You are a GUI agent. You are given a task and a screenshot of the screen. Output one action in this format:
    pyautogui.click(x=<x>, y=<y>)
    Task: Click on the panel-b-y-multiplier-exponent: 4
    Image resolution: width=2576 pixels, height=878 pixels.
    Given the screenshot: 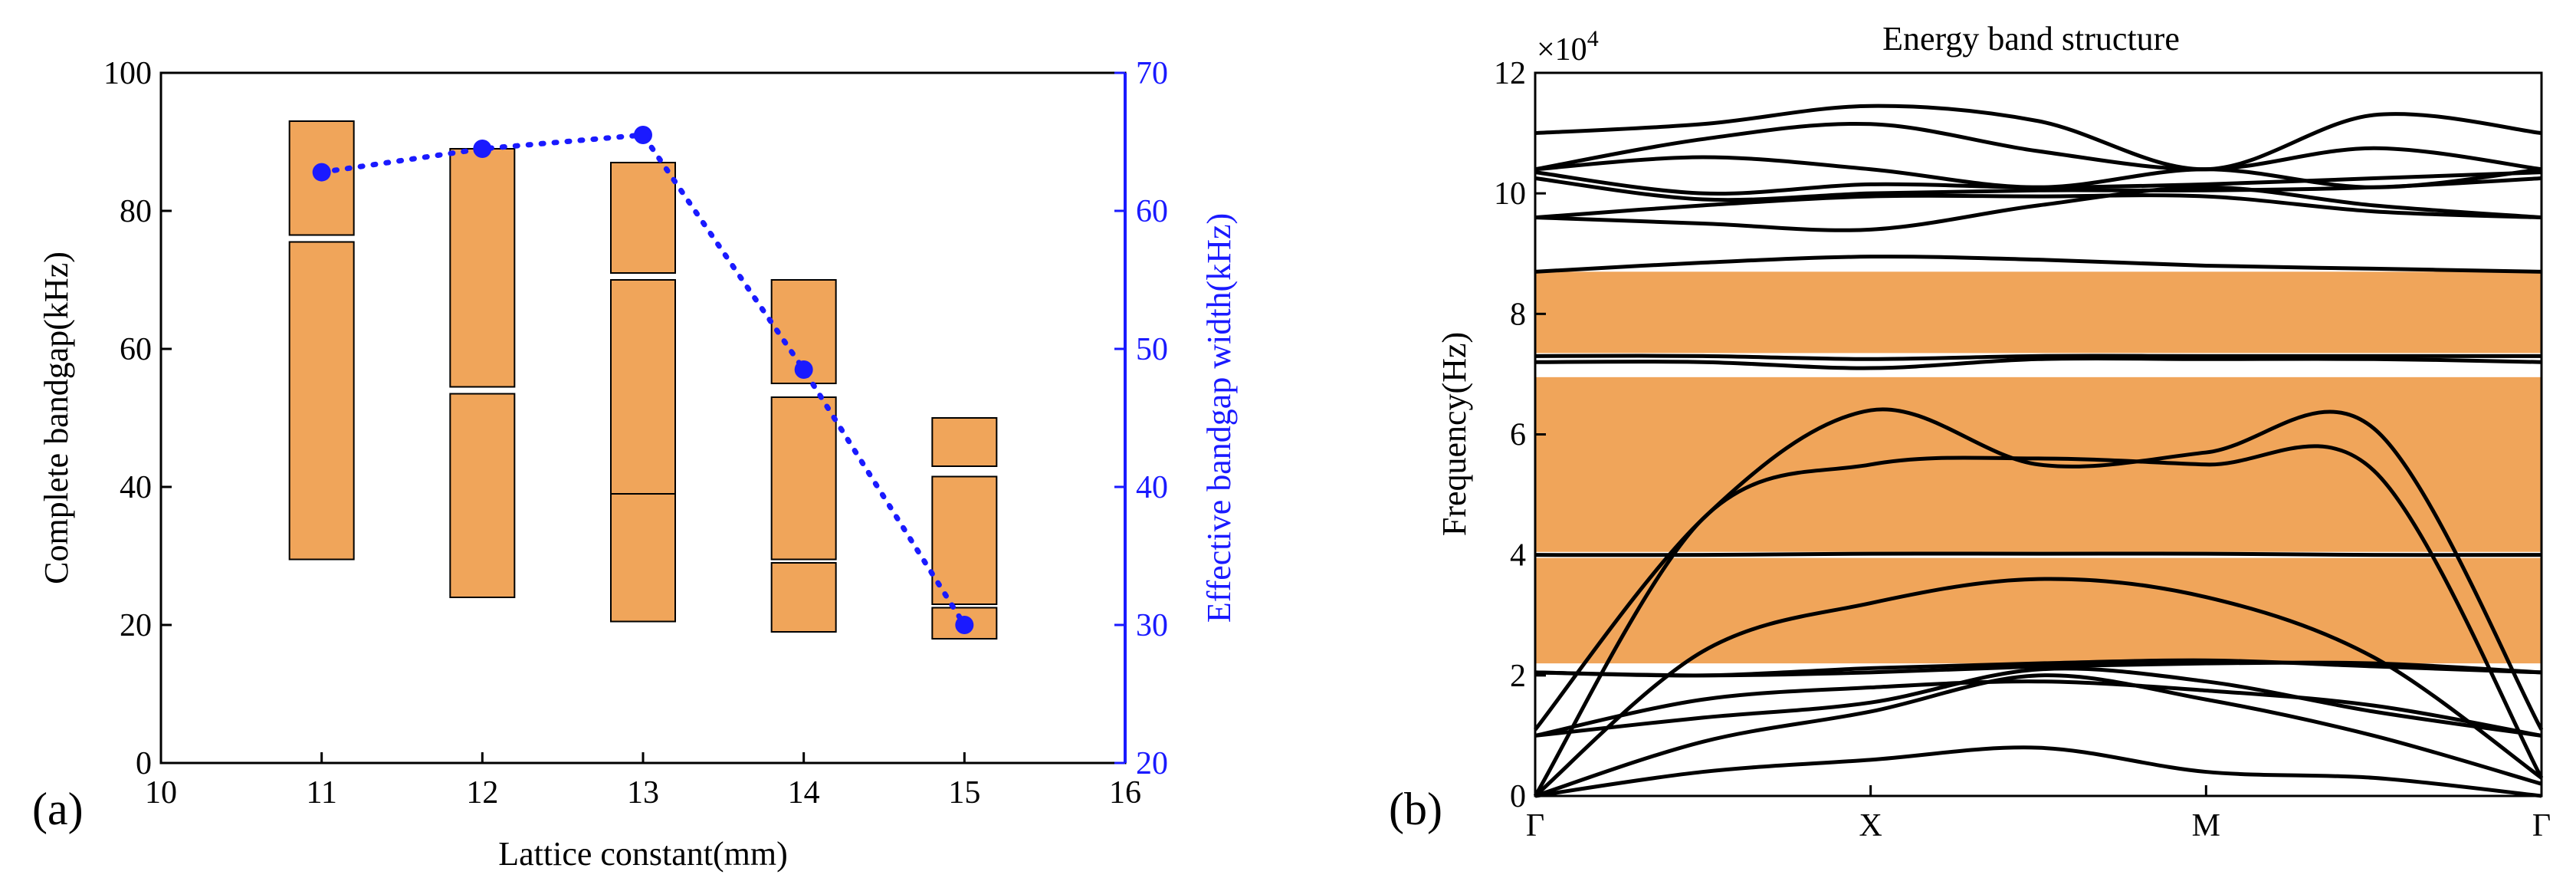 What is the action you would take?
    pyautogui.click(x=1593, y=38)
    